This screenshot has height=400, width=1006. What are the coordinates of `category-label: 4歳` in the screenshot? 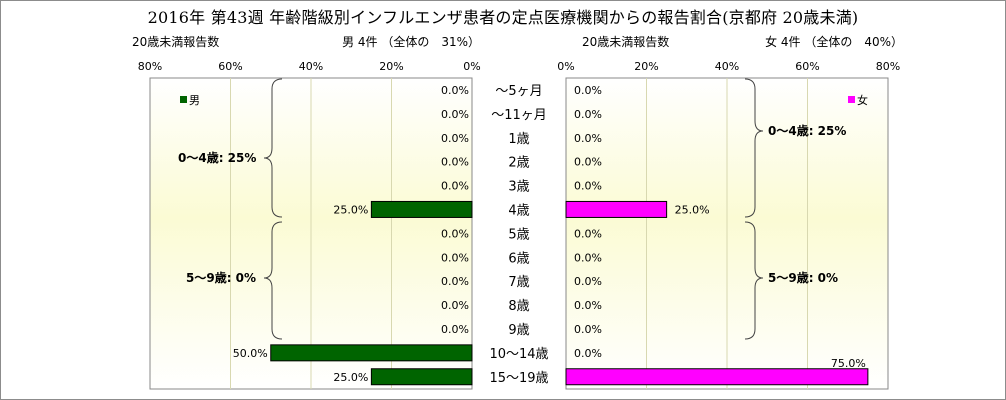 It's located at (518, 210).